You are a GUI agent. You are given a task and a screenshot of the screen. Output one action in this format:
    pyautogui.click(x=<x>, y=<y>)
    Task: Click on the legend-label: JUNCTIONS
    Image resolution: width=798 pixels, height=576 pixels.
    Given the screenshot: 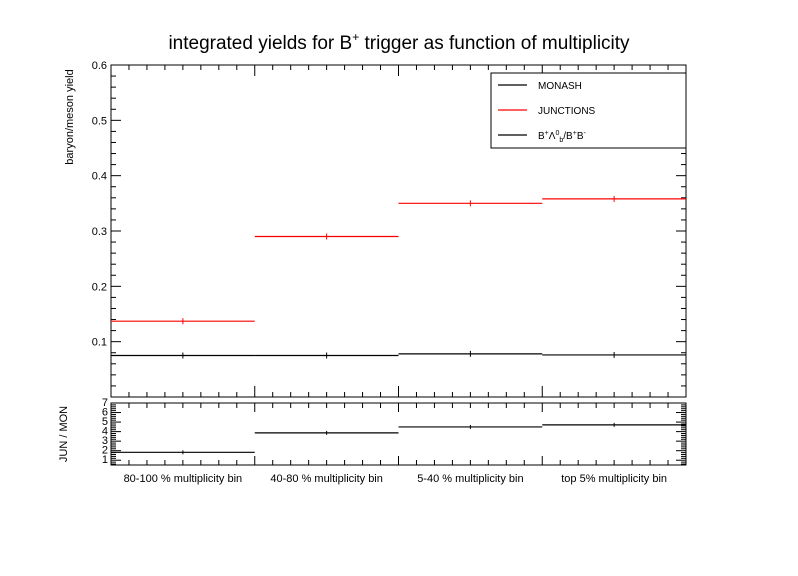 What is the action you would take?
    pyautogui.click(x=567, y=111)
    